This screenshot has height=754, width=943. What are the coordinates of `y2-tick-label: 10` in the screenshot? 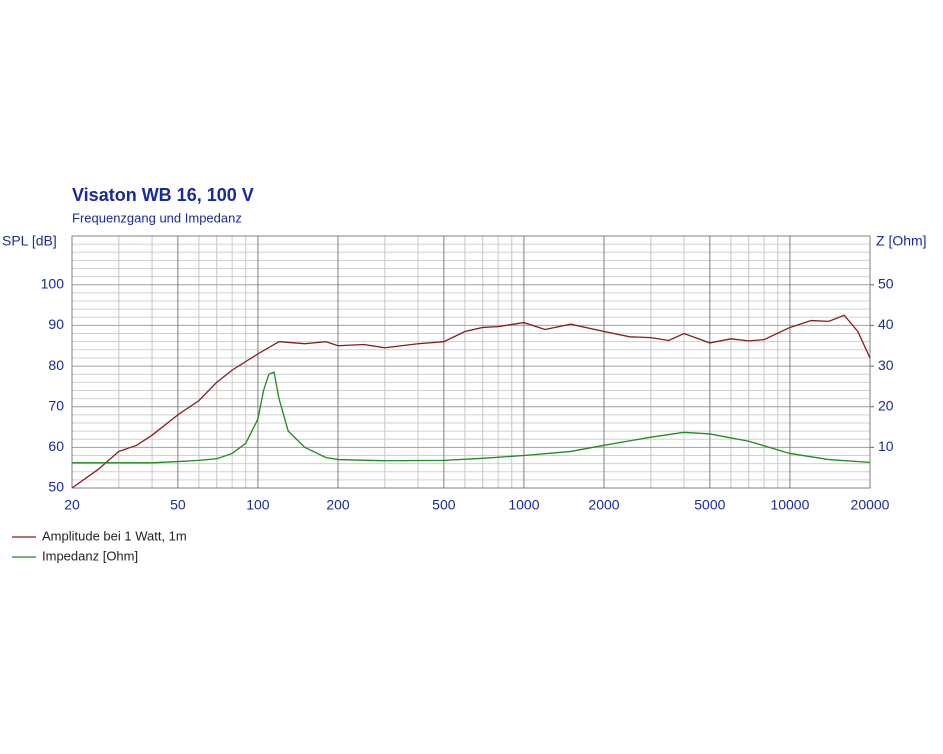 It's located at (886, 446).